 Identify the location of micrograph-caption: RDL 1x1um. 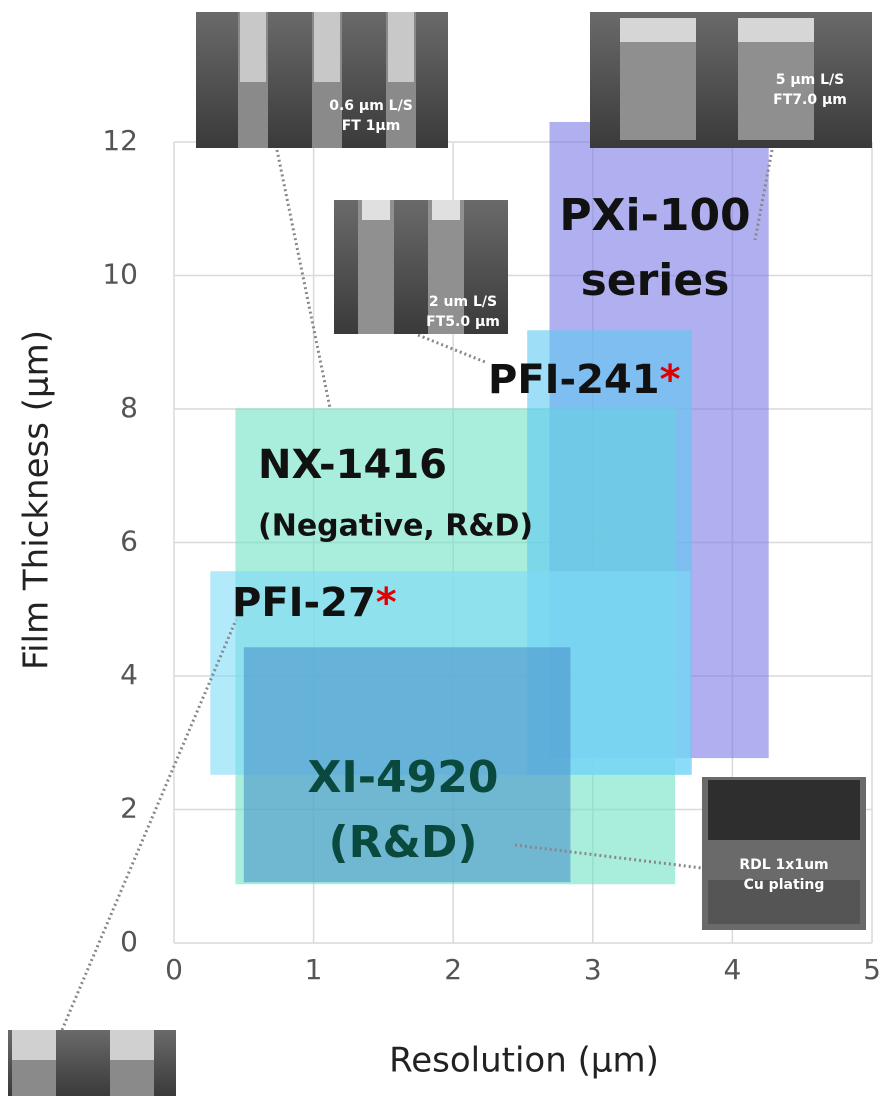
(783, 865).